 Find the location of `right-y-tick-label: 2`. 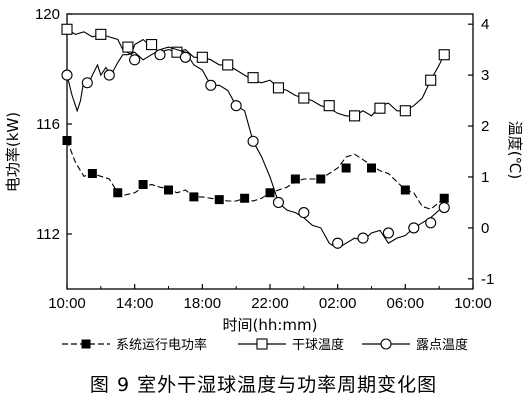

right-y-tick-label: 2 is located at coordinates (485, 126).